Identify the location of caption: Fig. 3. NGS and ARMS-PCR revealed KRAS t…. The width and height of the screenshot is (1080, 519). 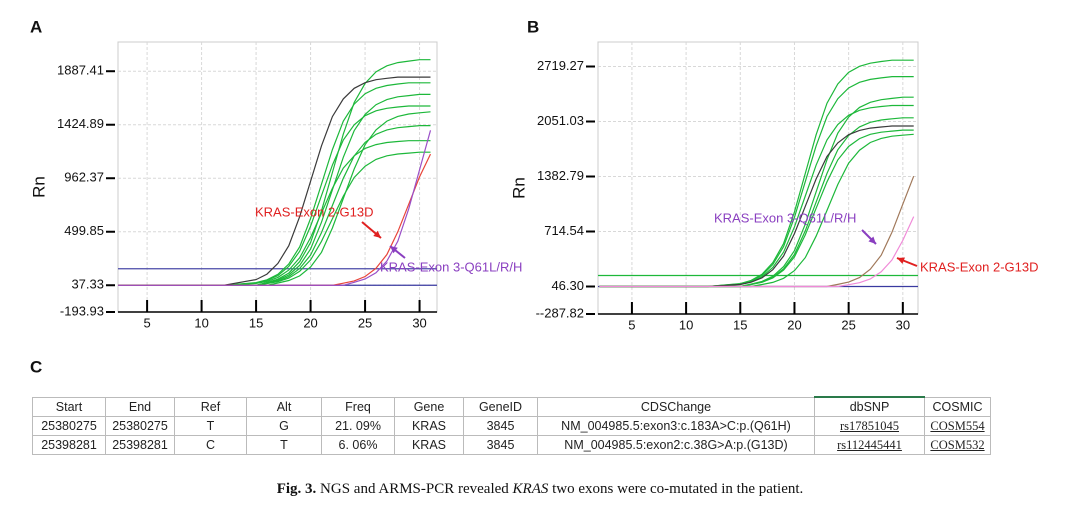
(540, 489).